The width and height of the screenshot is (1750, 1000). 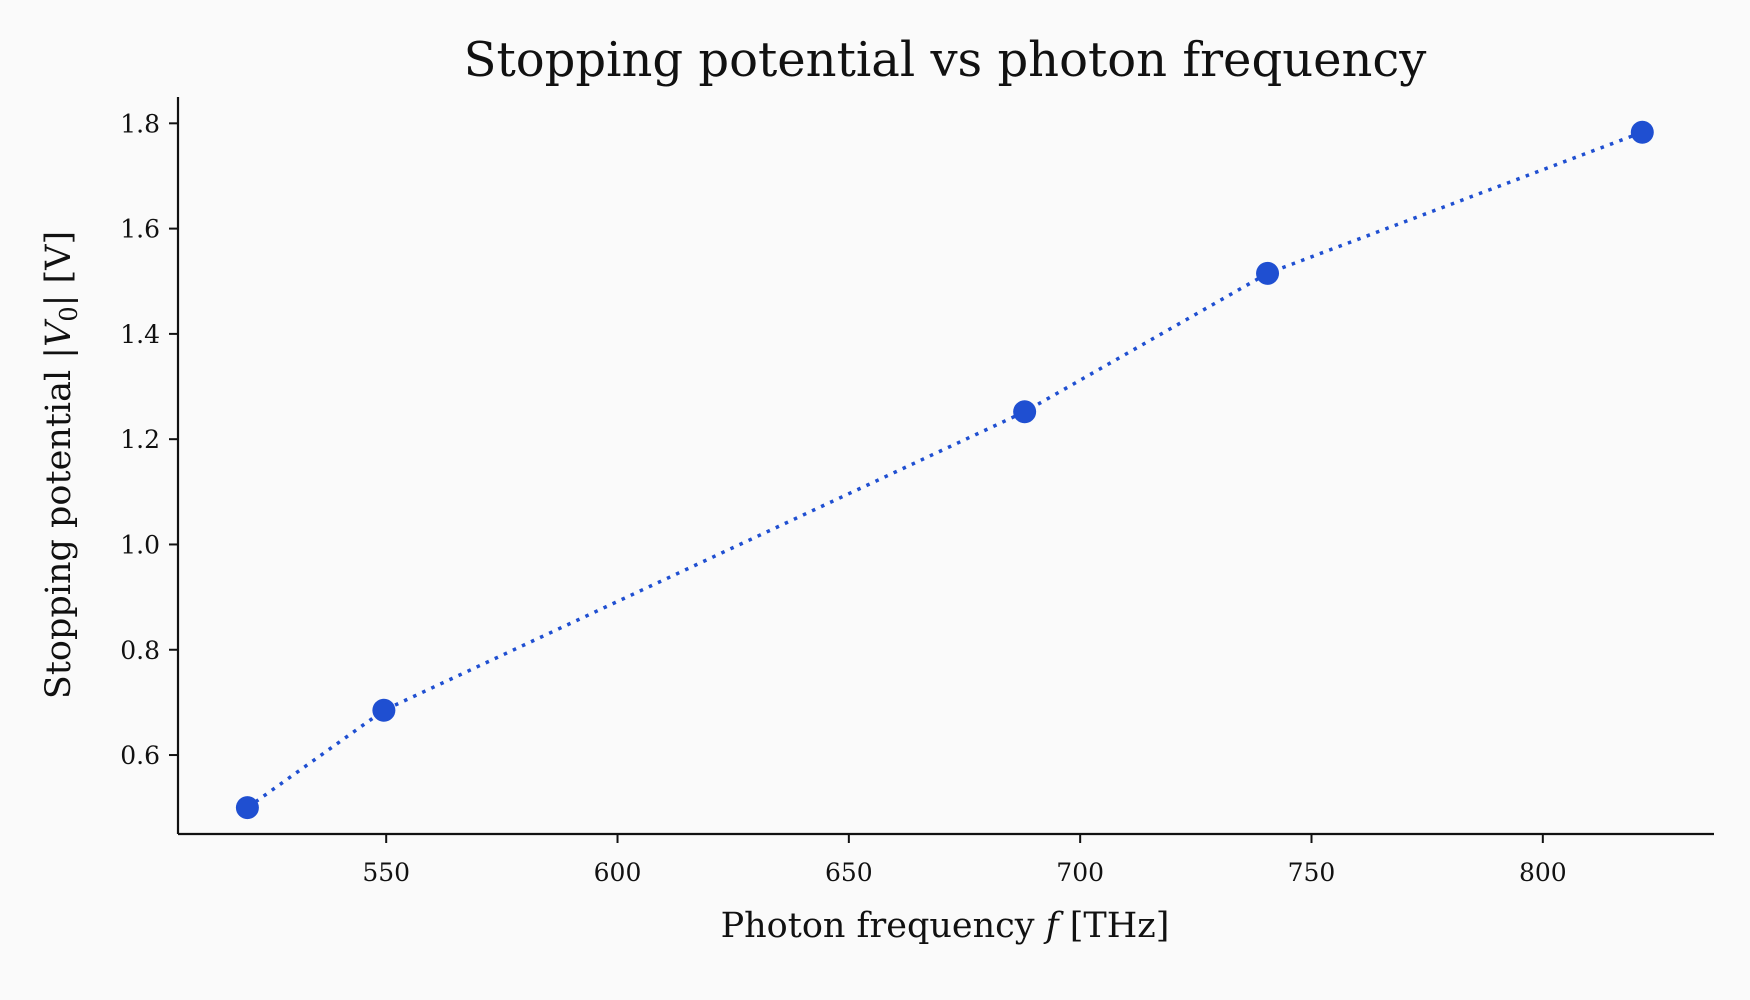 I want to click on y-axis-title-subscript: 0, so click(x=69, y=313).